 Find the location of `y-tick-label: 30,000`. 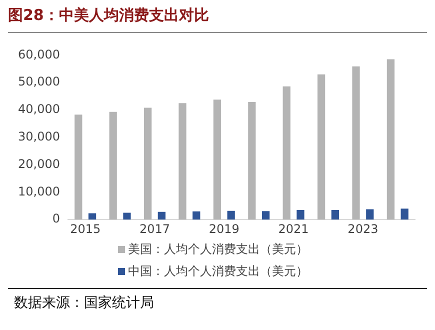

y-tick-label: 30,000 is located at coordinates (39, 137).